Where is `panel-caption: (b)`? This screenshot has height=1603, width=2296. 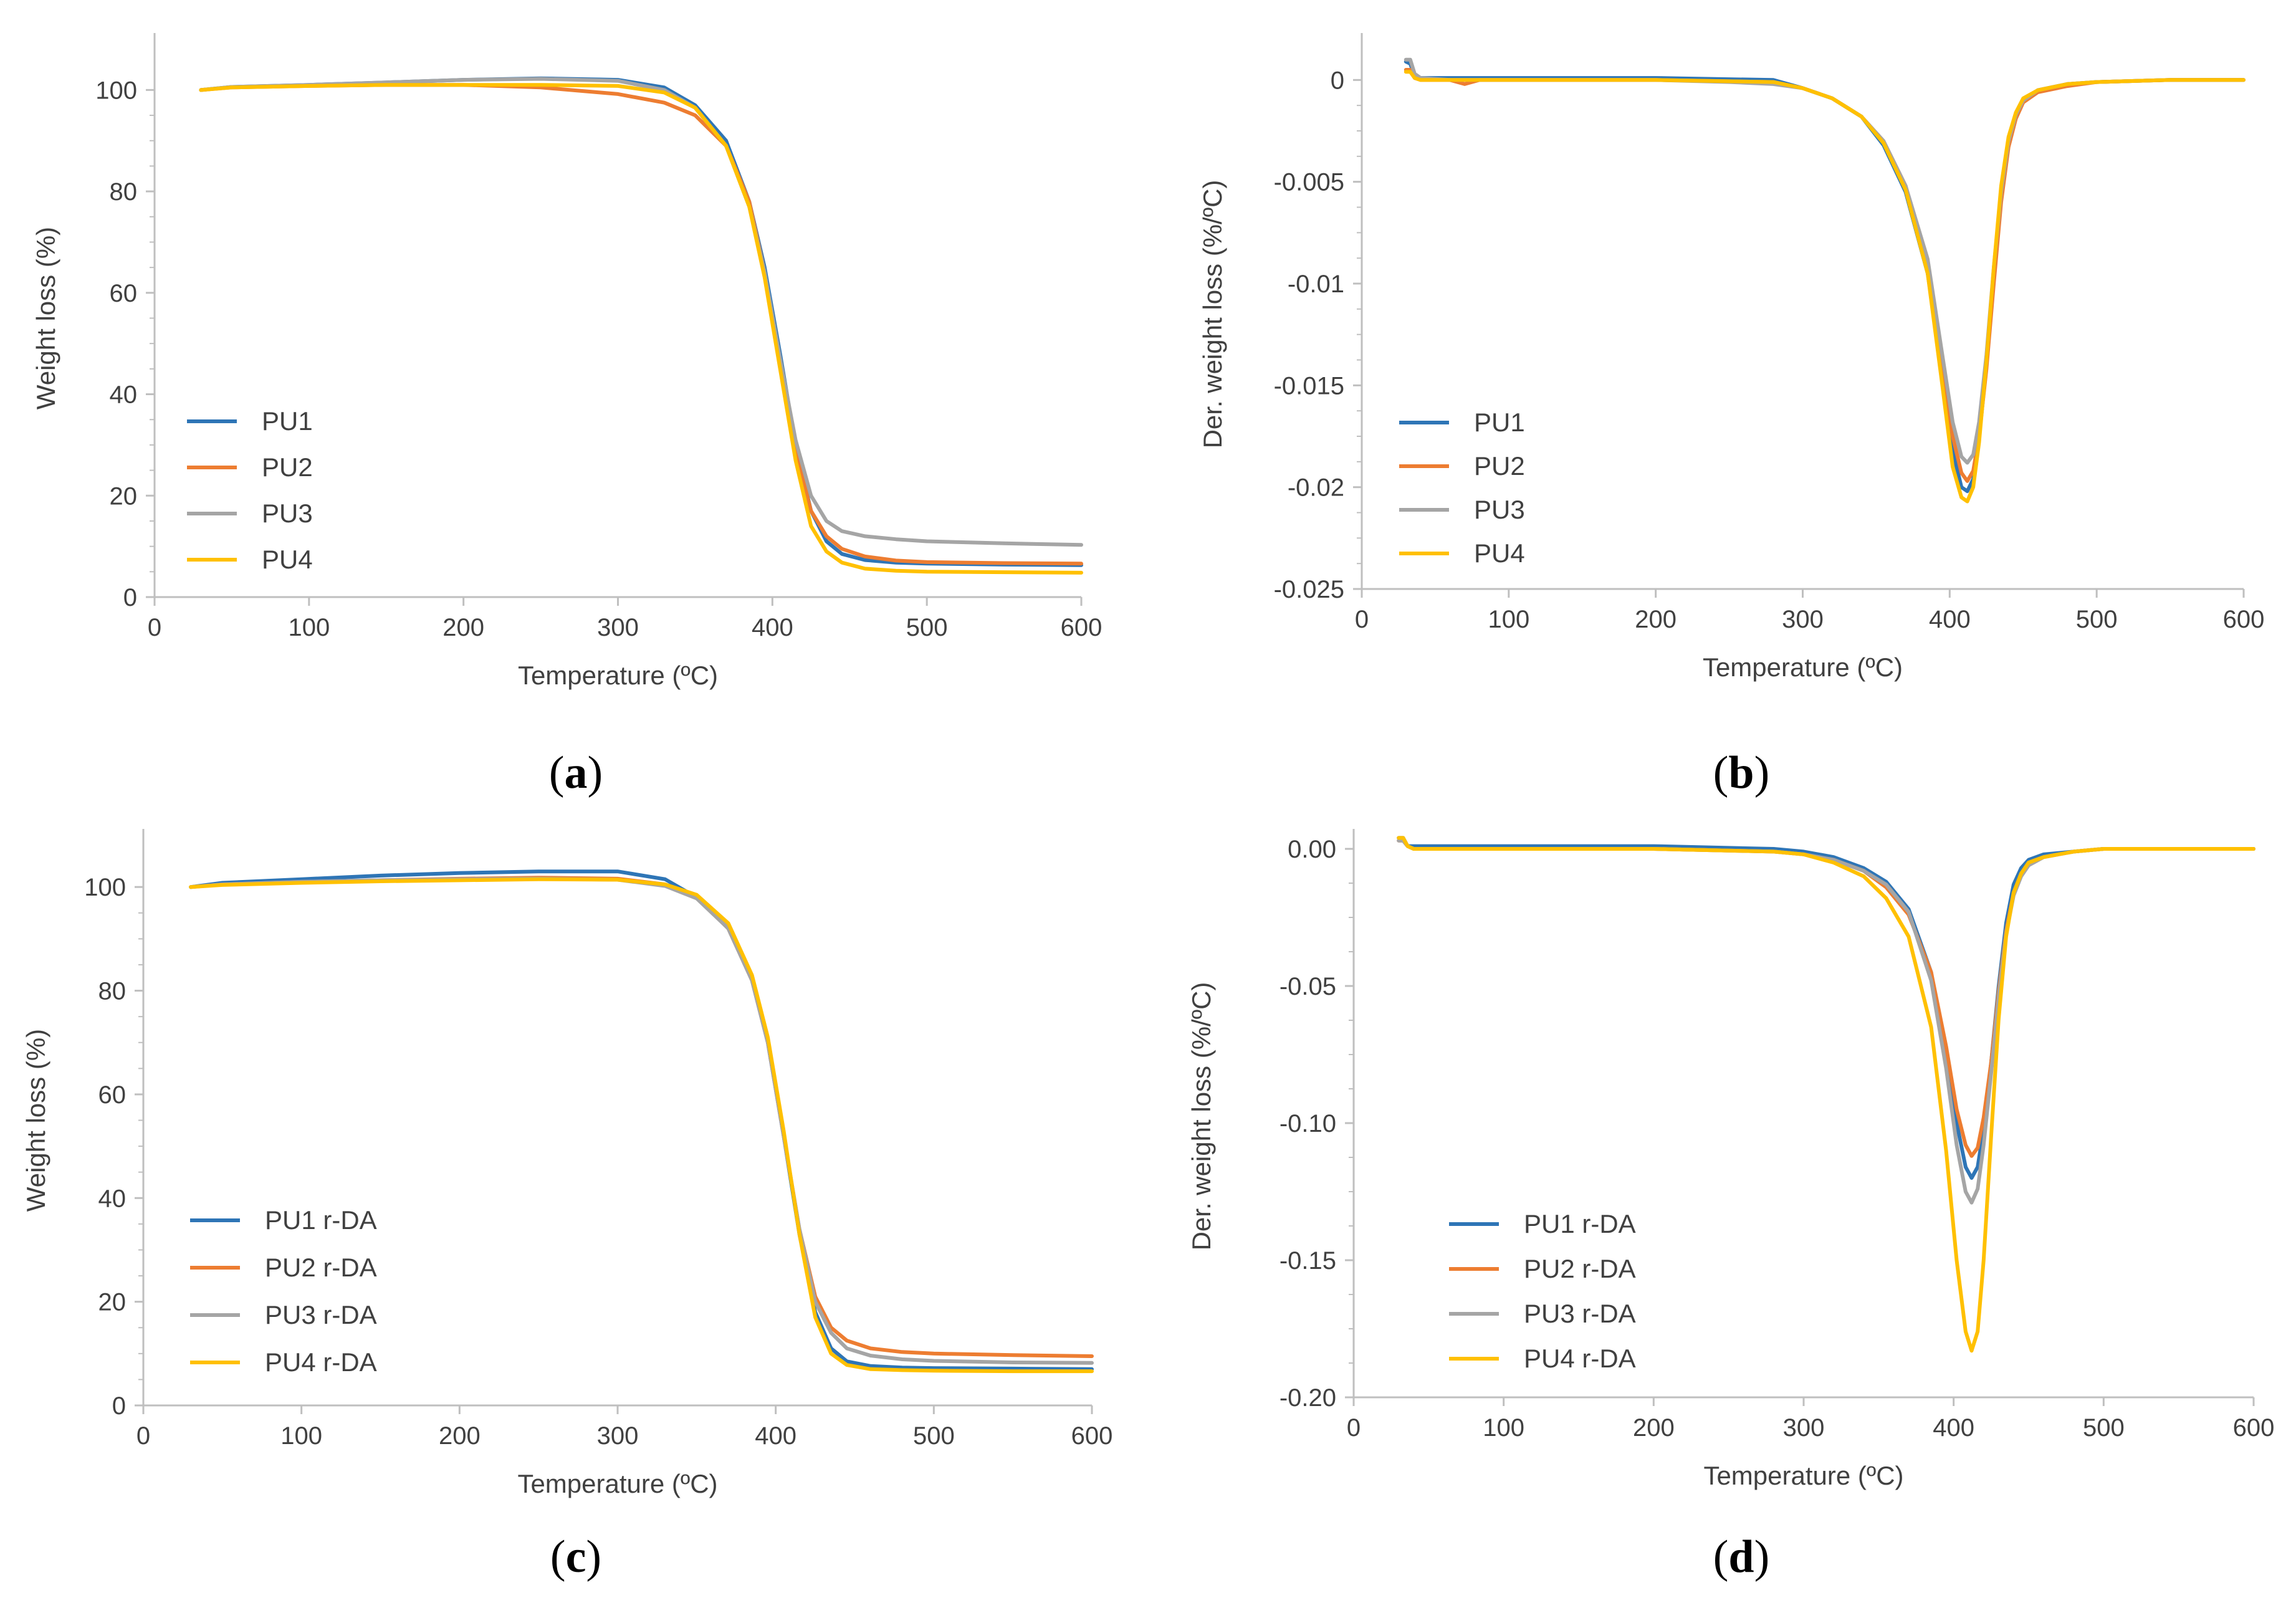
panel-caption: (b) is located at coordinates (1741, 772).